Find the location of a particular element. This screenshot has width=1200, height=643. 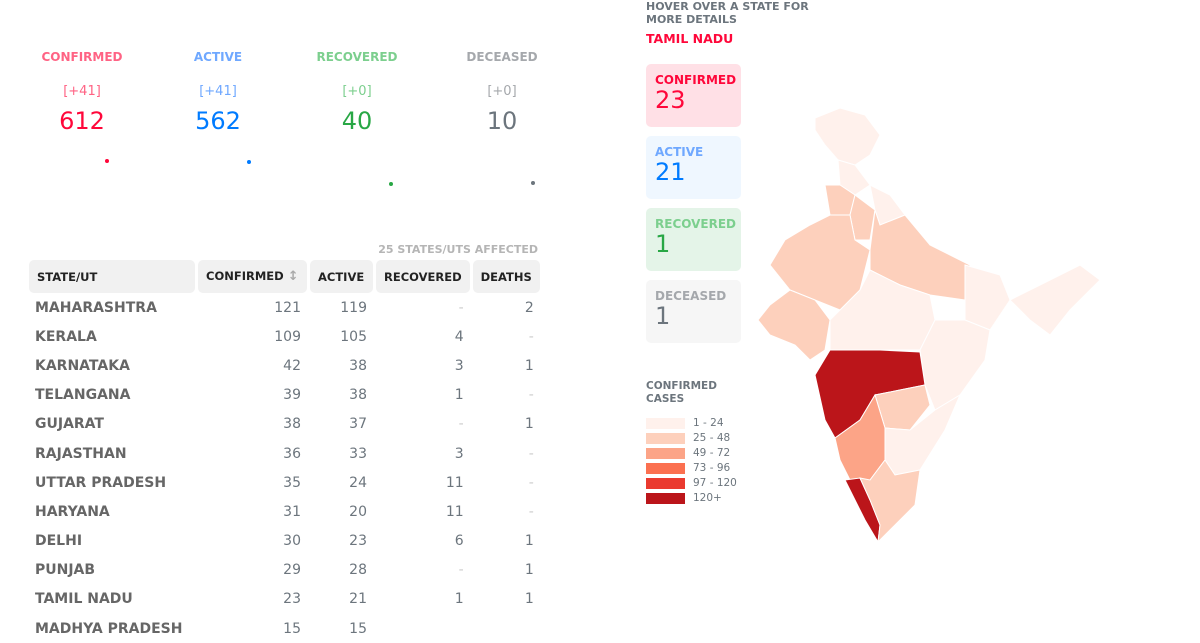

cell-active: 23 is located at coordinates (358, 541).